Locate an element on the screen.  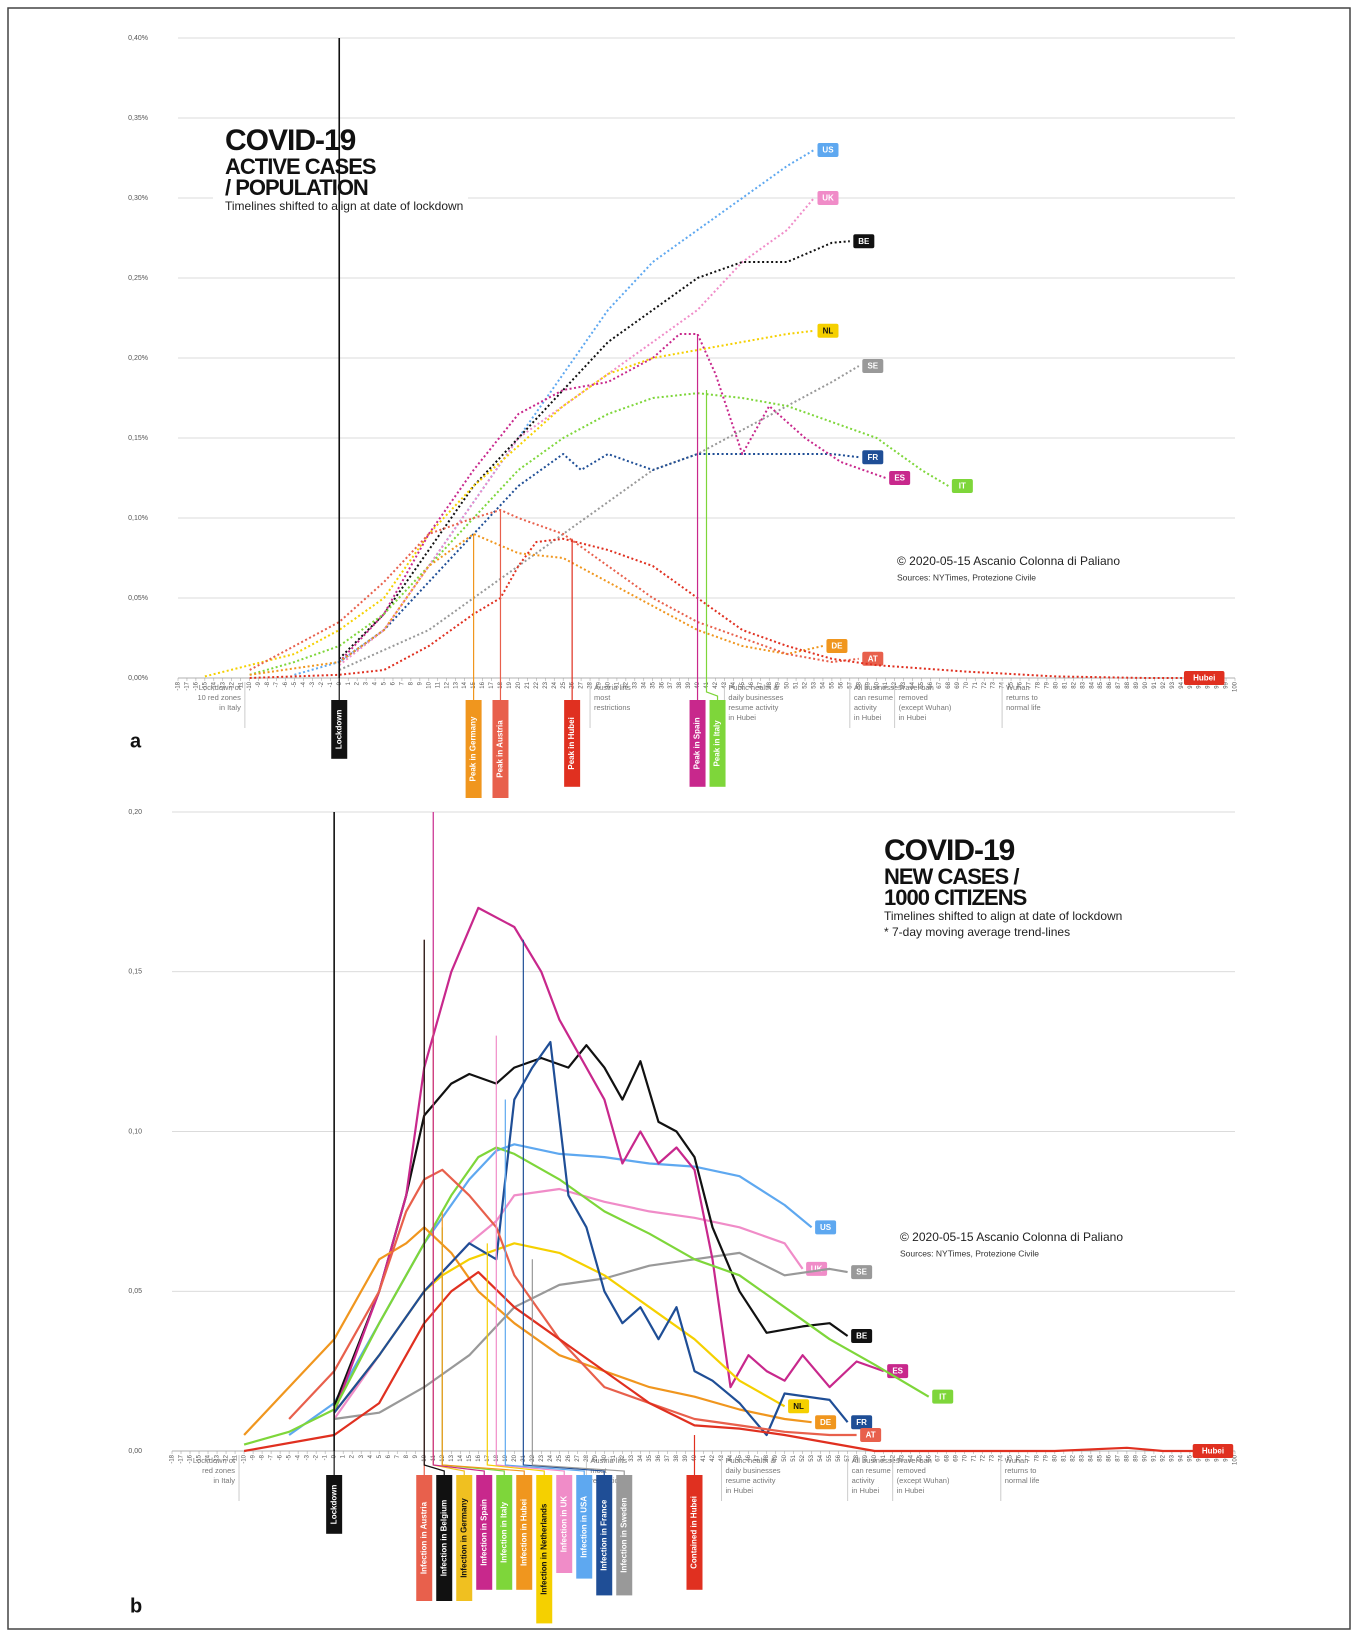
x-tick-label: 72 is located at coordinates (985, 684).